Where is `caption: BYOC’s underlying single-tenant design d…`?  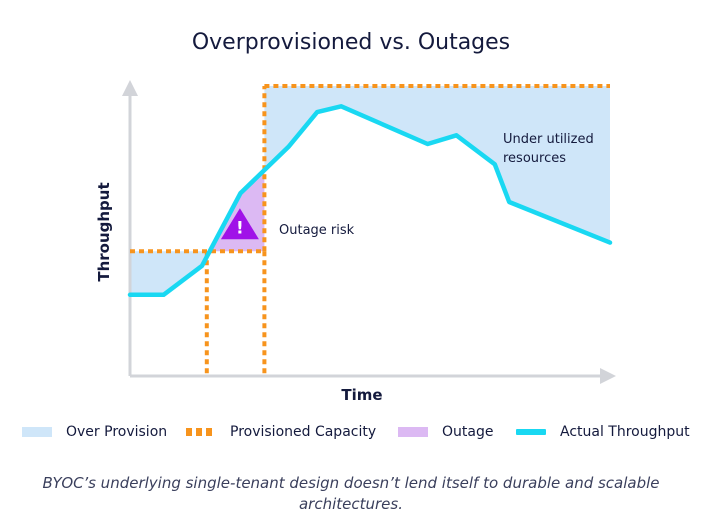
caption: BYOC’s underlying single-tenant design d… is located at coordinates (351, 493).